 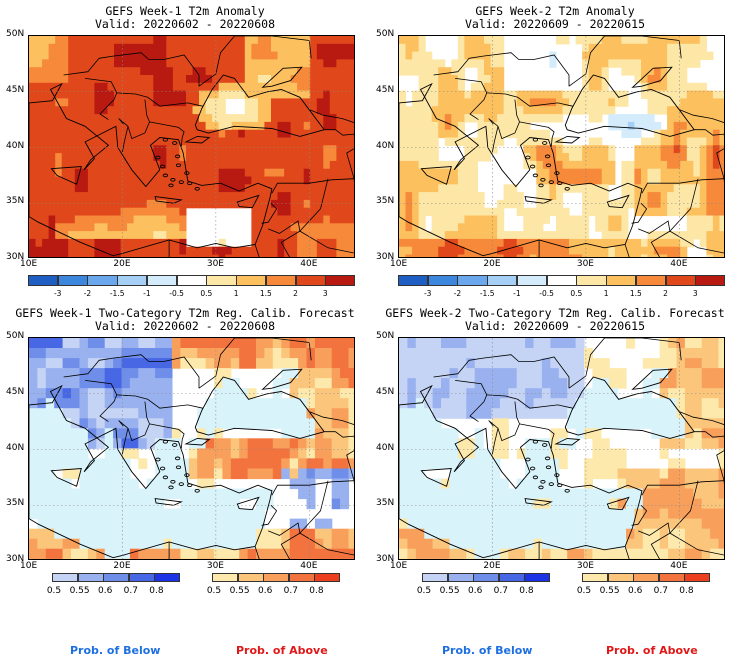 What do you see at coordinates (282, 650) in the screenshot?
I see `legend-above-label-1: Prob. of Above` at bounding box center [282, 650].